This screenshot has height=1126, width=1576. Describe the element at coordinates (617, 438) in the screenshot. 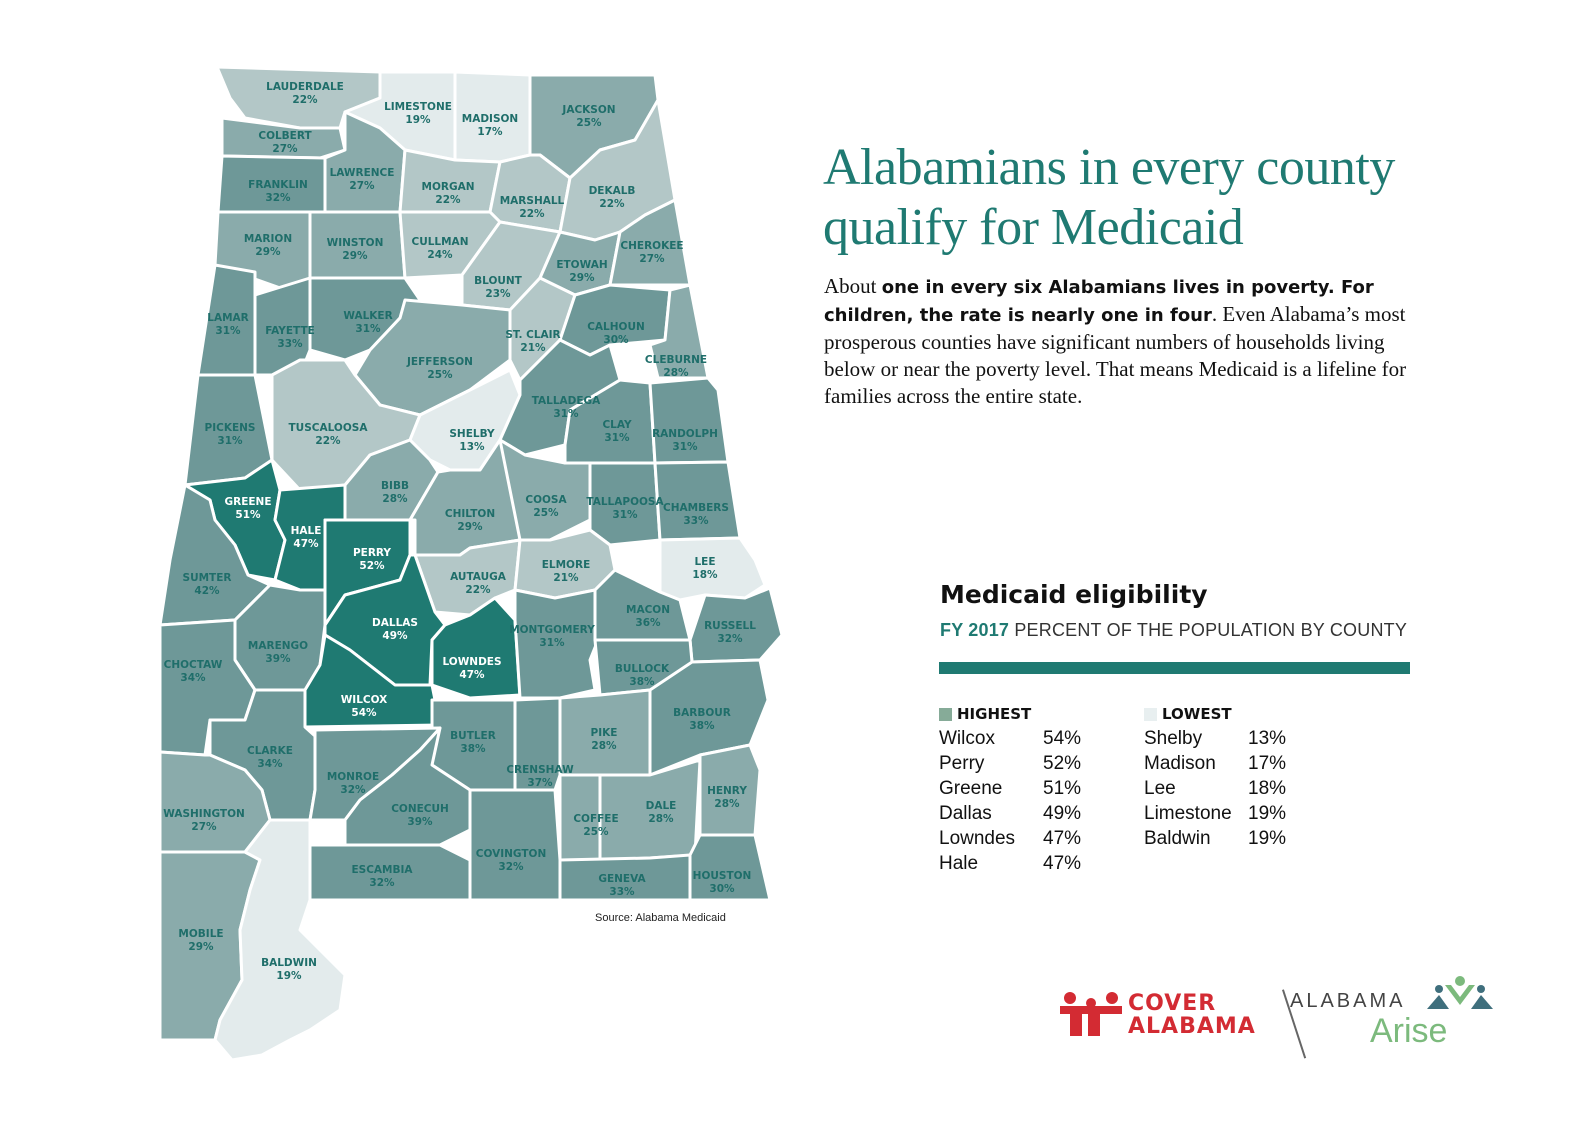

I see `county-value-clay: 31%` at that location.